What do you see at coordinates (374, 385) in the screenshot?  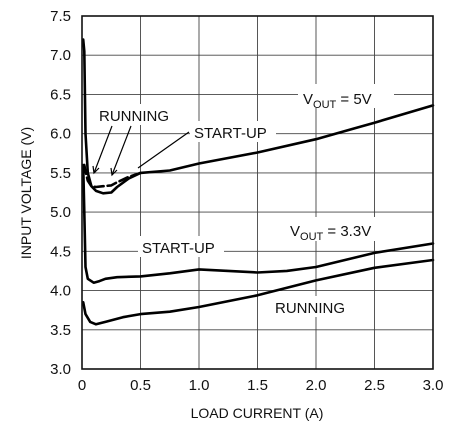 I see `x-tick-label: 2.5` at bounding box center [374, 385].